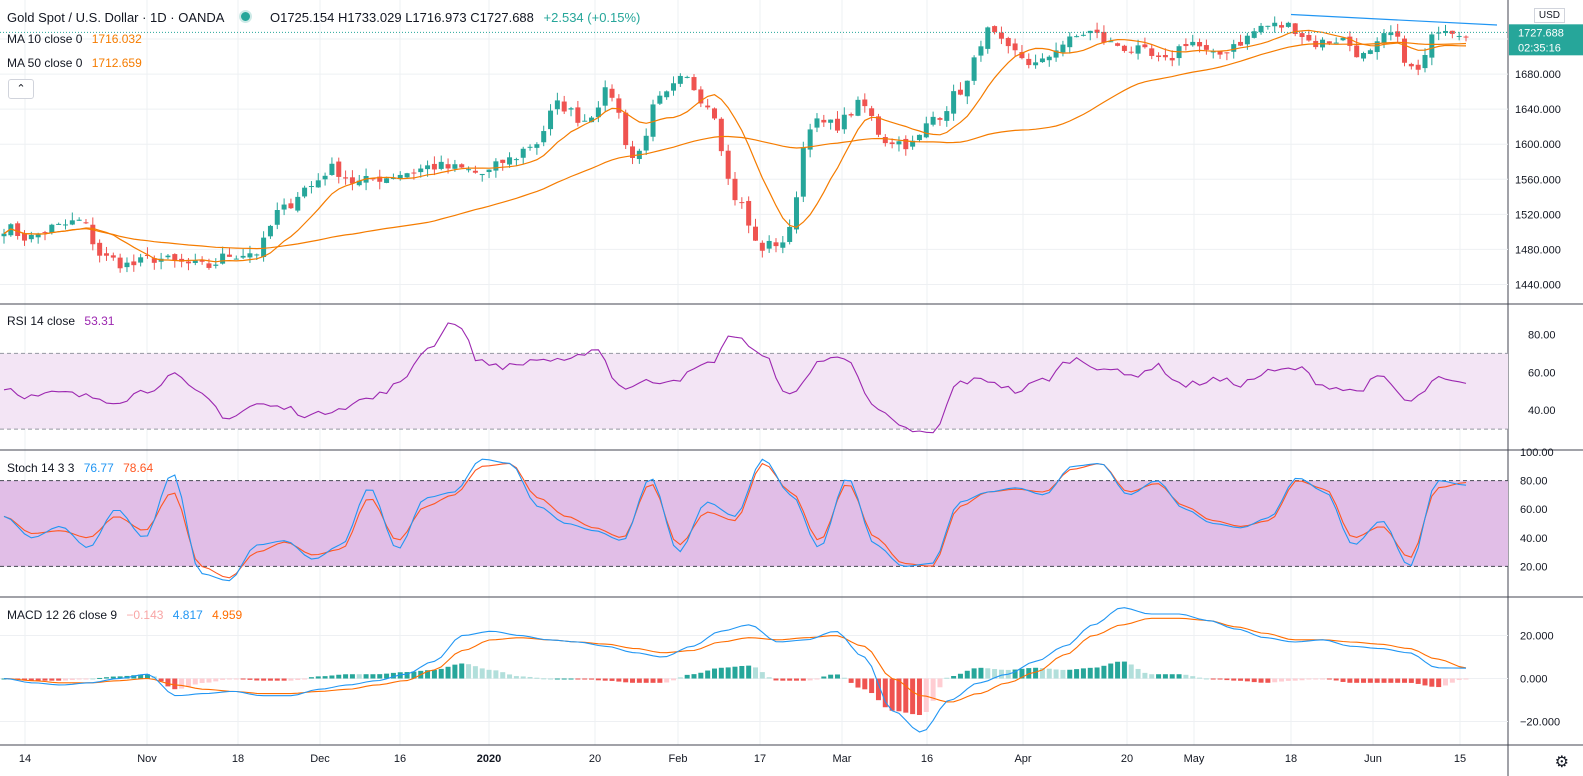 This screenshot has width=1583, height=776. What do you see at coordinates (1540, 723) in the screenshot?
I see `macd-tick-label: −20.000` at bounding box center [1540, 723].